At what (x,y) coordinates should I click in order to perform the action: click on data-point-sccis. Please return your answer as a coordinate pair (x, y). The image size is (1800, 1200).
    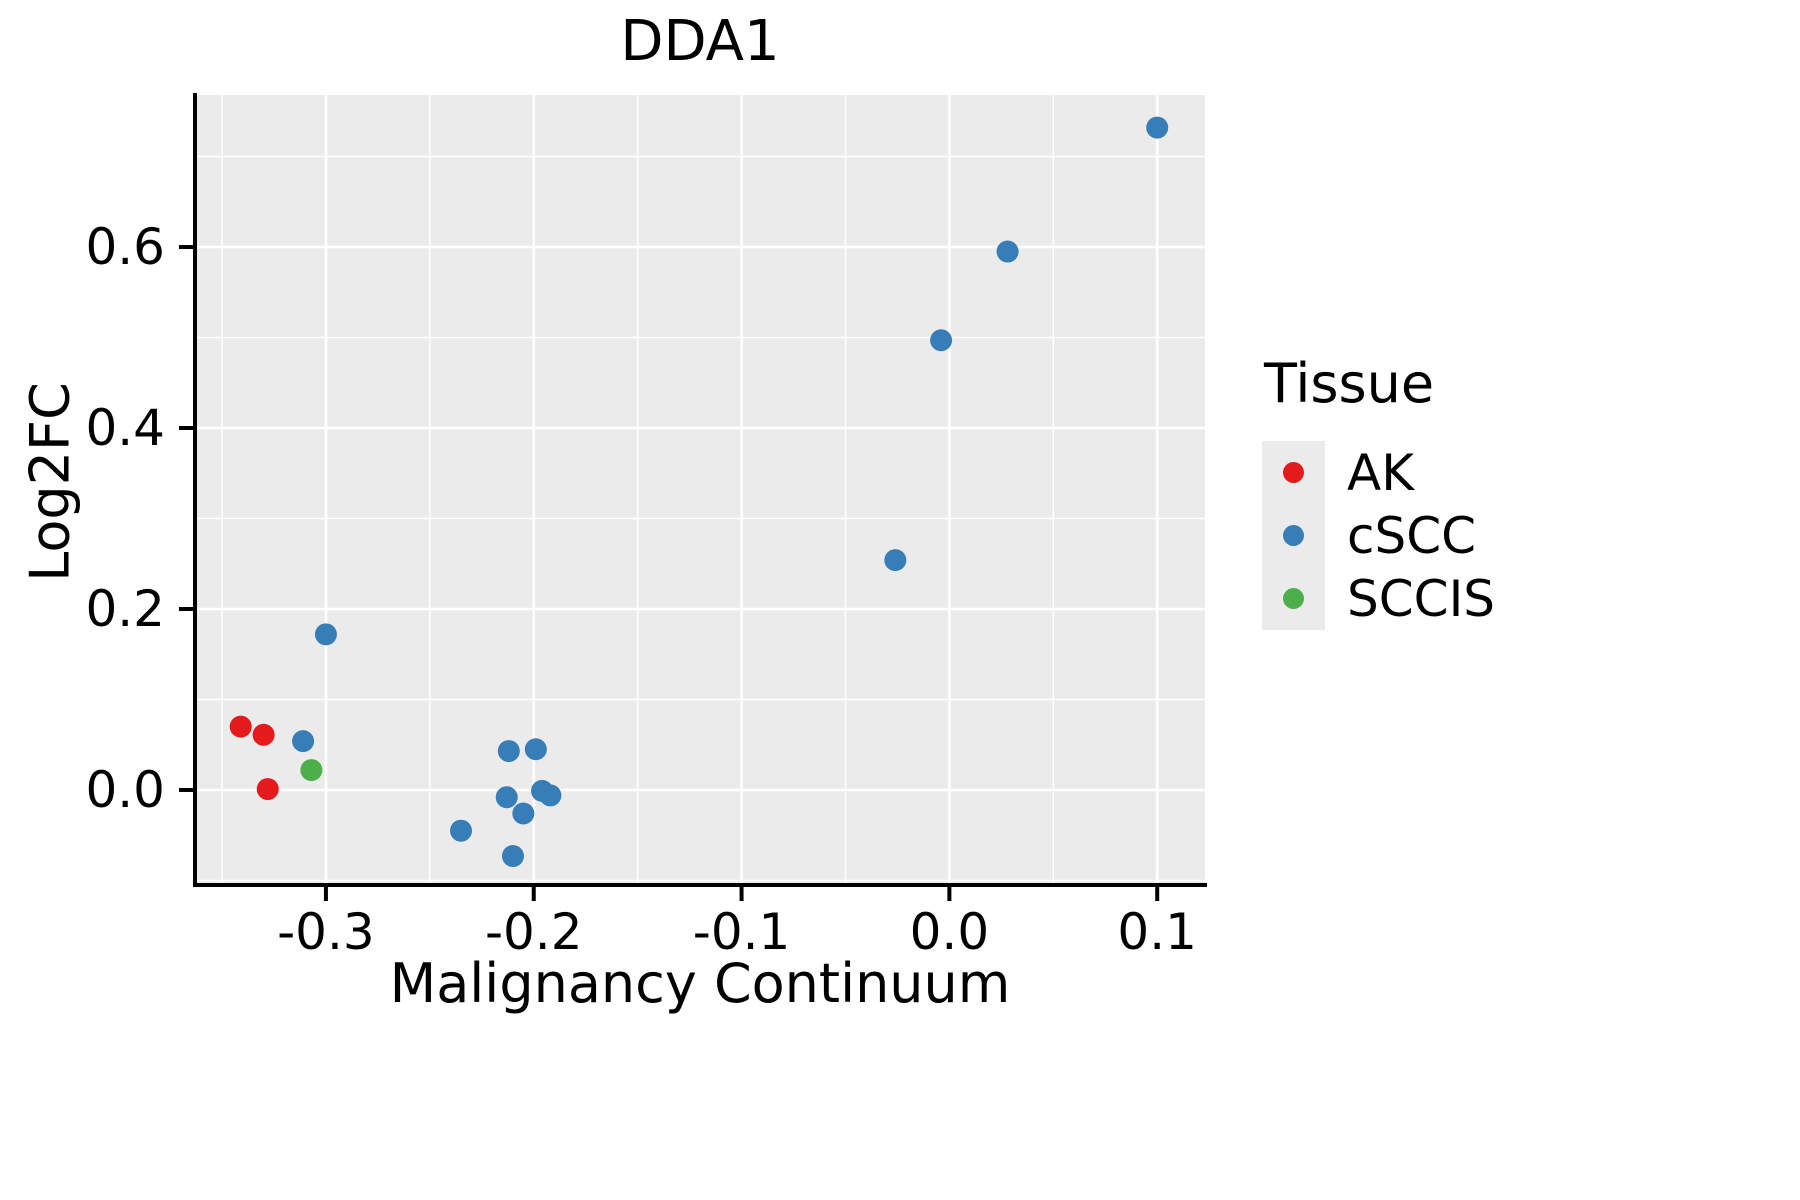
    Looking at the image, I should click on (311, 770).